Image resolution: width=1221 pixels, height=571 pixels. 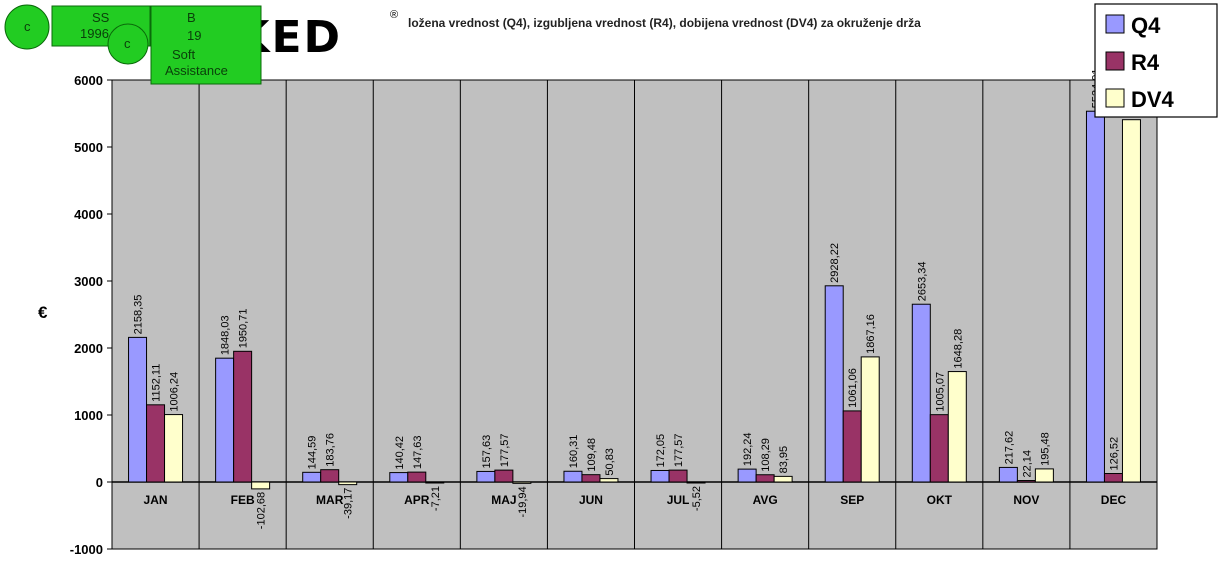 I want to click on badge2-line1: B, so click(x=191, y=17).